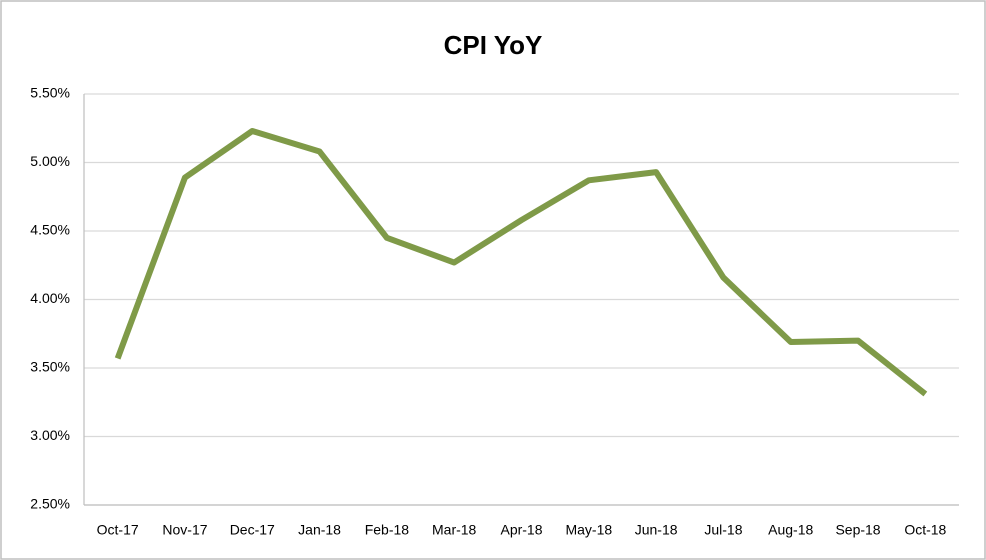  What do you see at coordinates (50, 367) in the screenshot?
I see `y-tick-label: 3.50%` at bounding box center [50, 367].